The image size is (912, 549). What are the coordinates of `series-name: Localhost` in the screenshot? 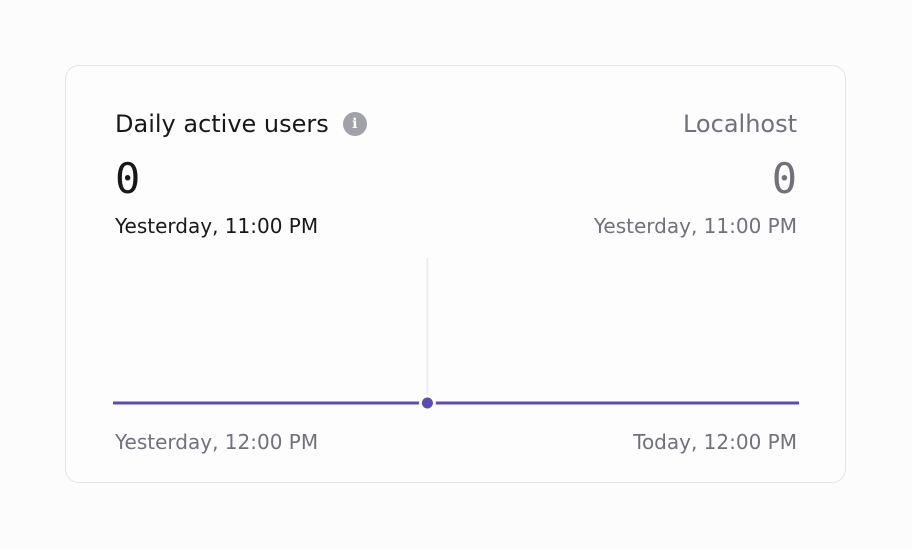 It's located at (739, 124).